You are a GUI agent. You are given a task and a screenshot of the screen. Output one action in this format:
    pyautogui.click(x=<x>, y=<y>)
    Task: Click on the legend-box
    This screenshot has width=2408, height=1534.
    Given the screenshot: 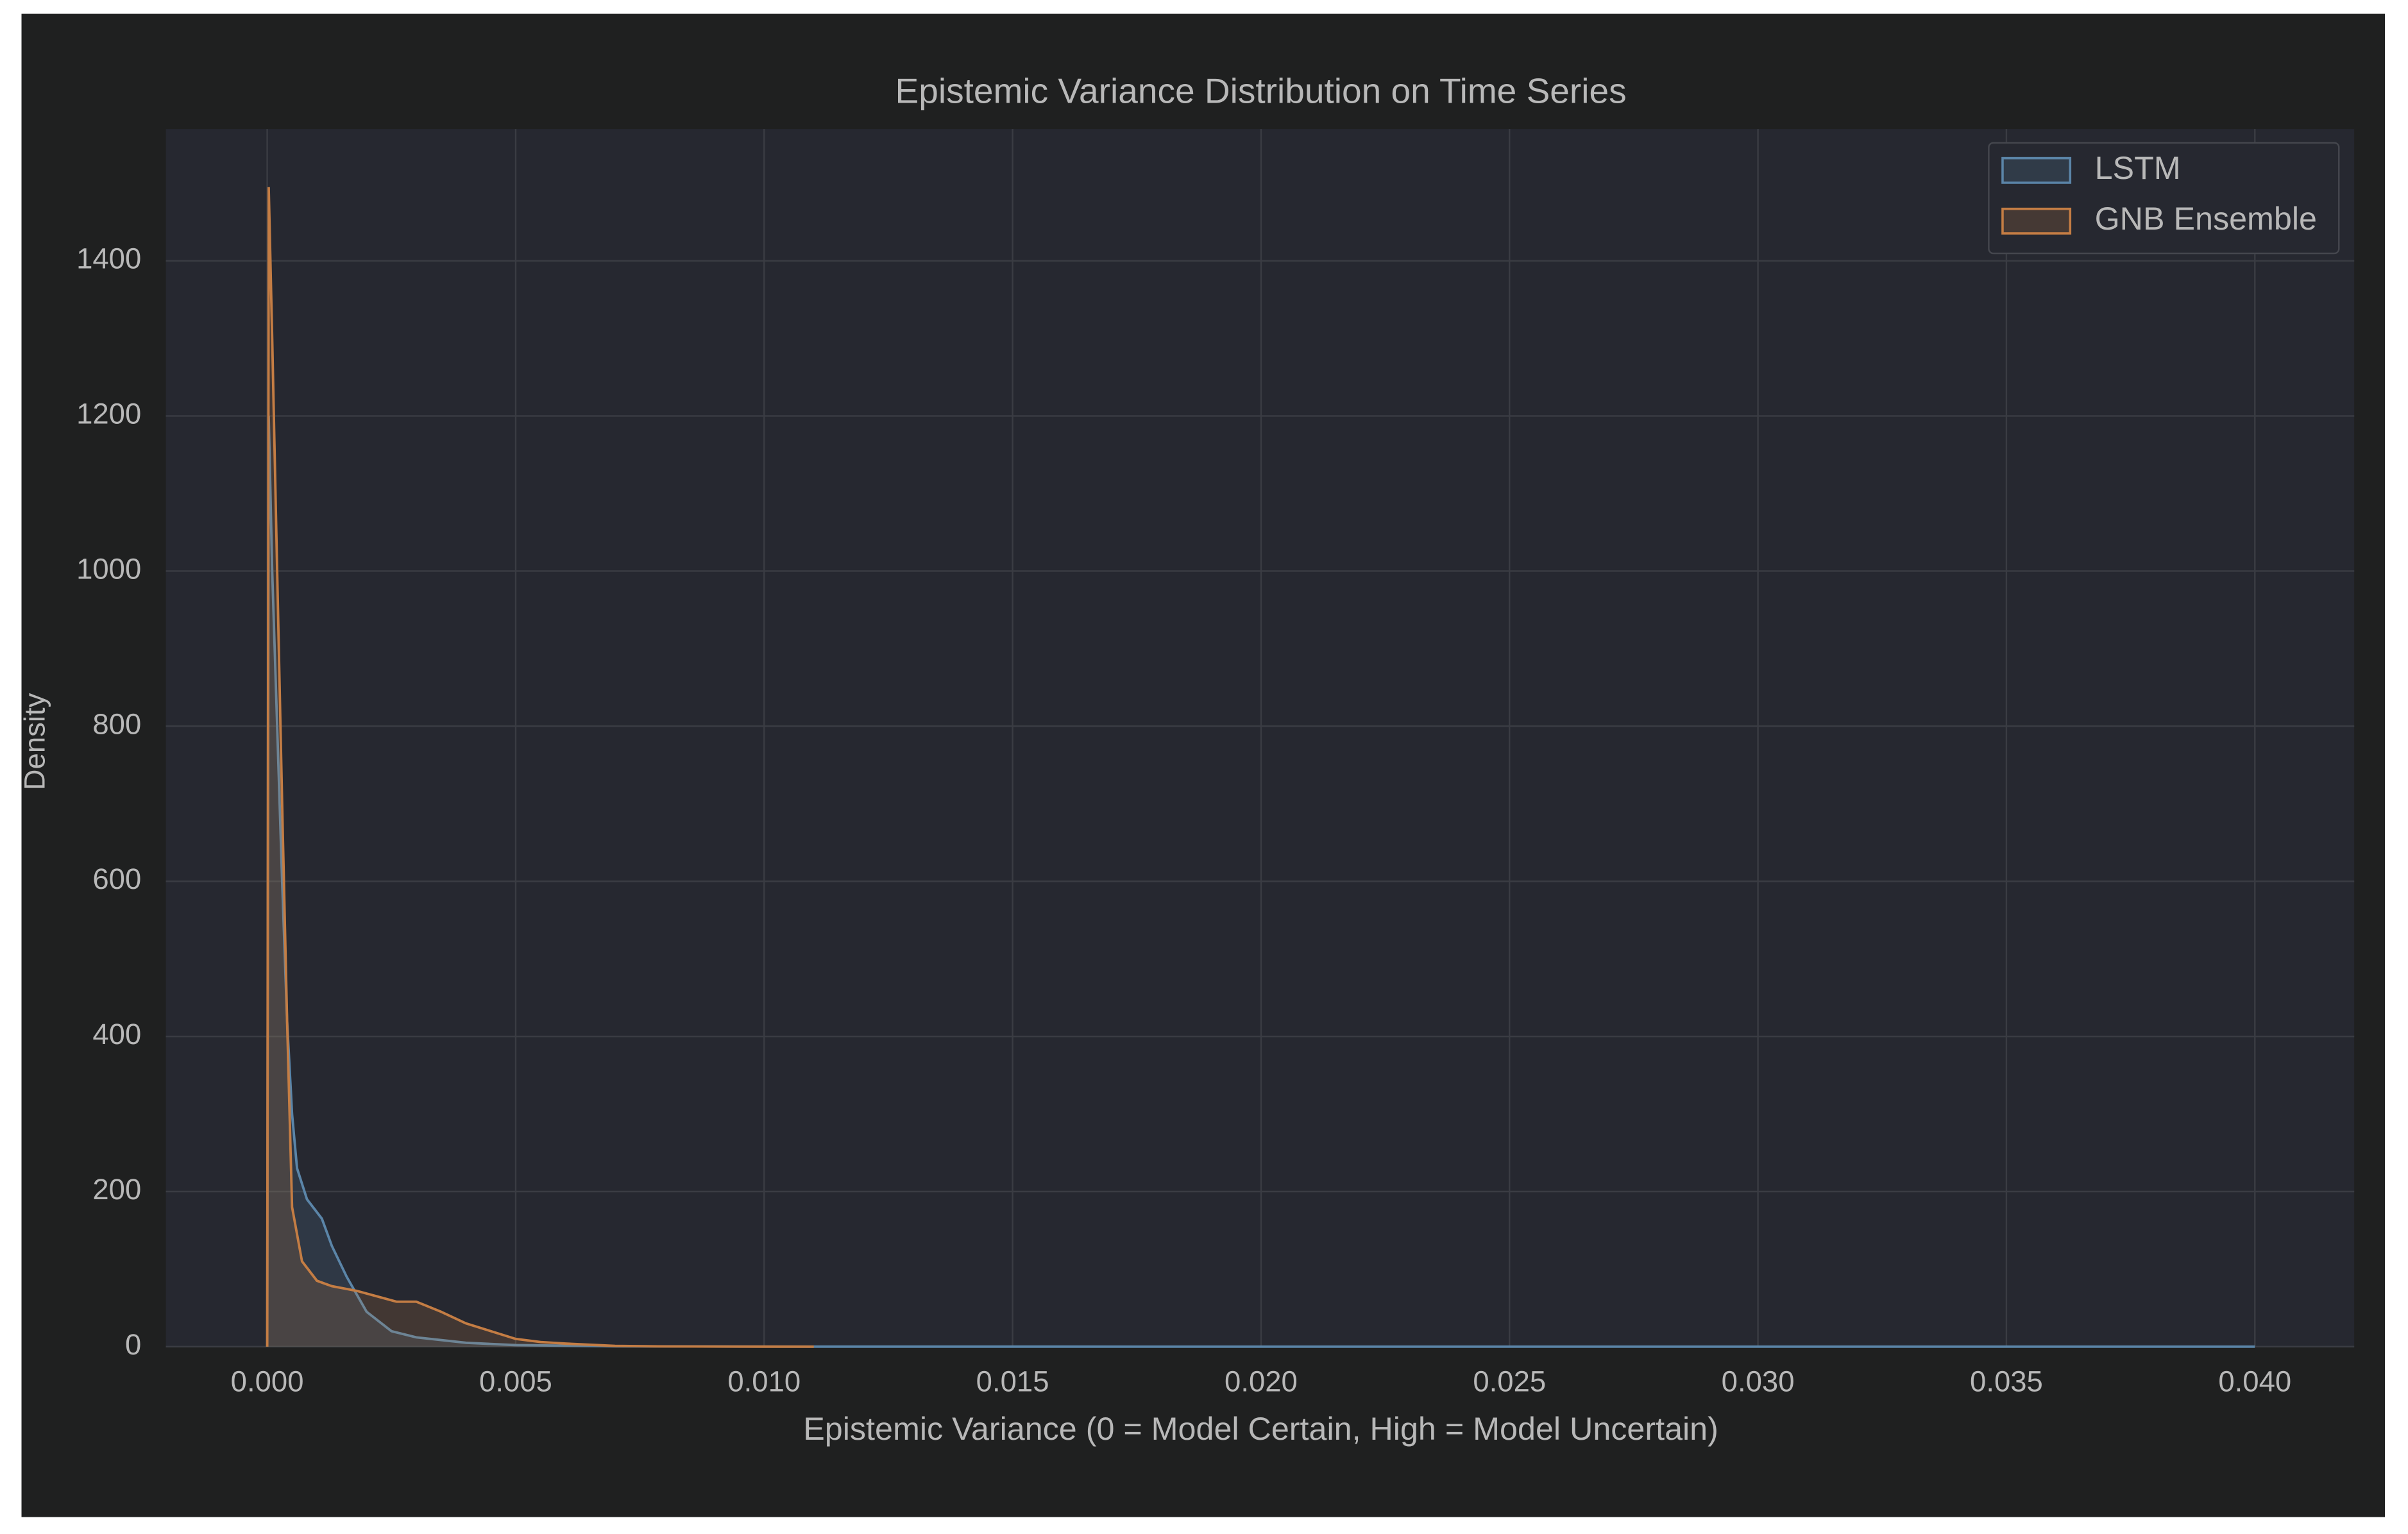 What is the action you would take?
    pyautogui.click(x=2164, y=198)
    